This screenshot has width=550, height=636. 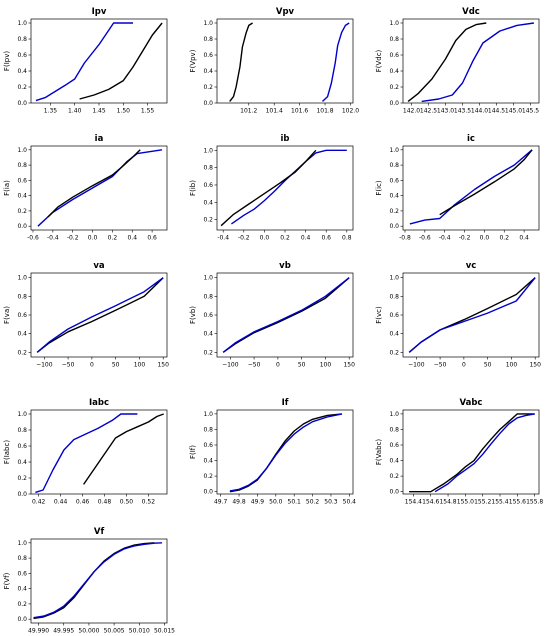 What do you see at coordinates (132, 238) in the screenshot?
I see `x-tick-label: 0.4` at bounding box center [132, 238].